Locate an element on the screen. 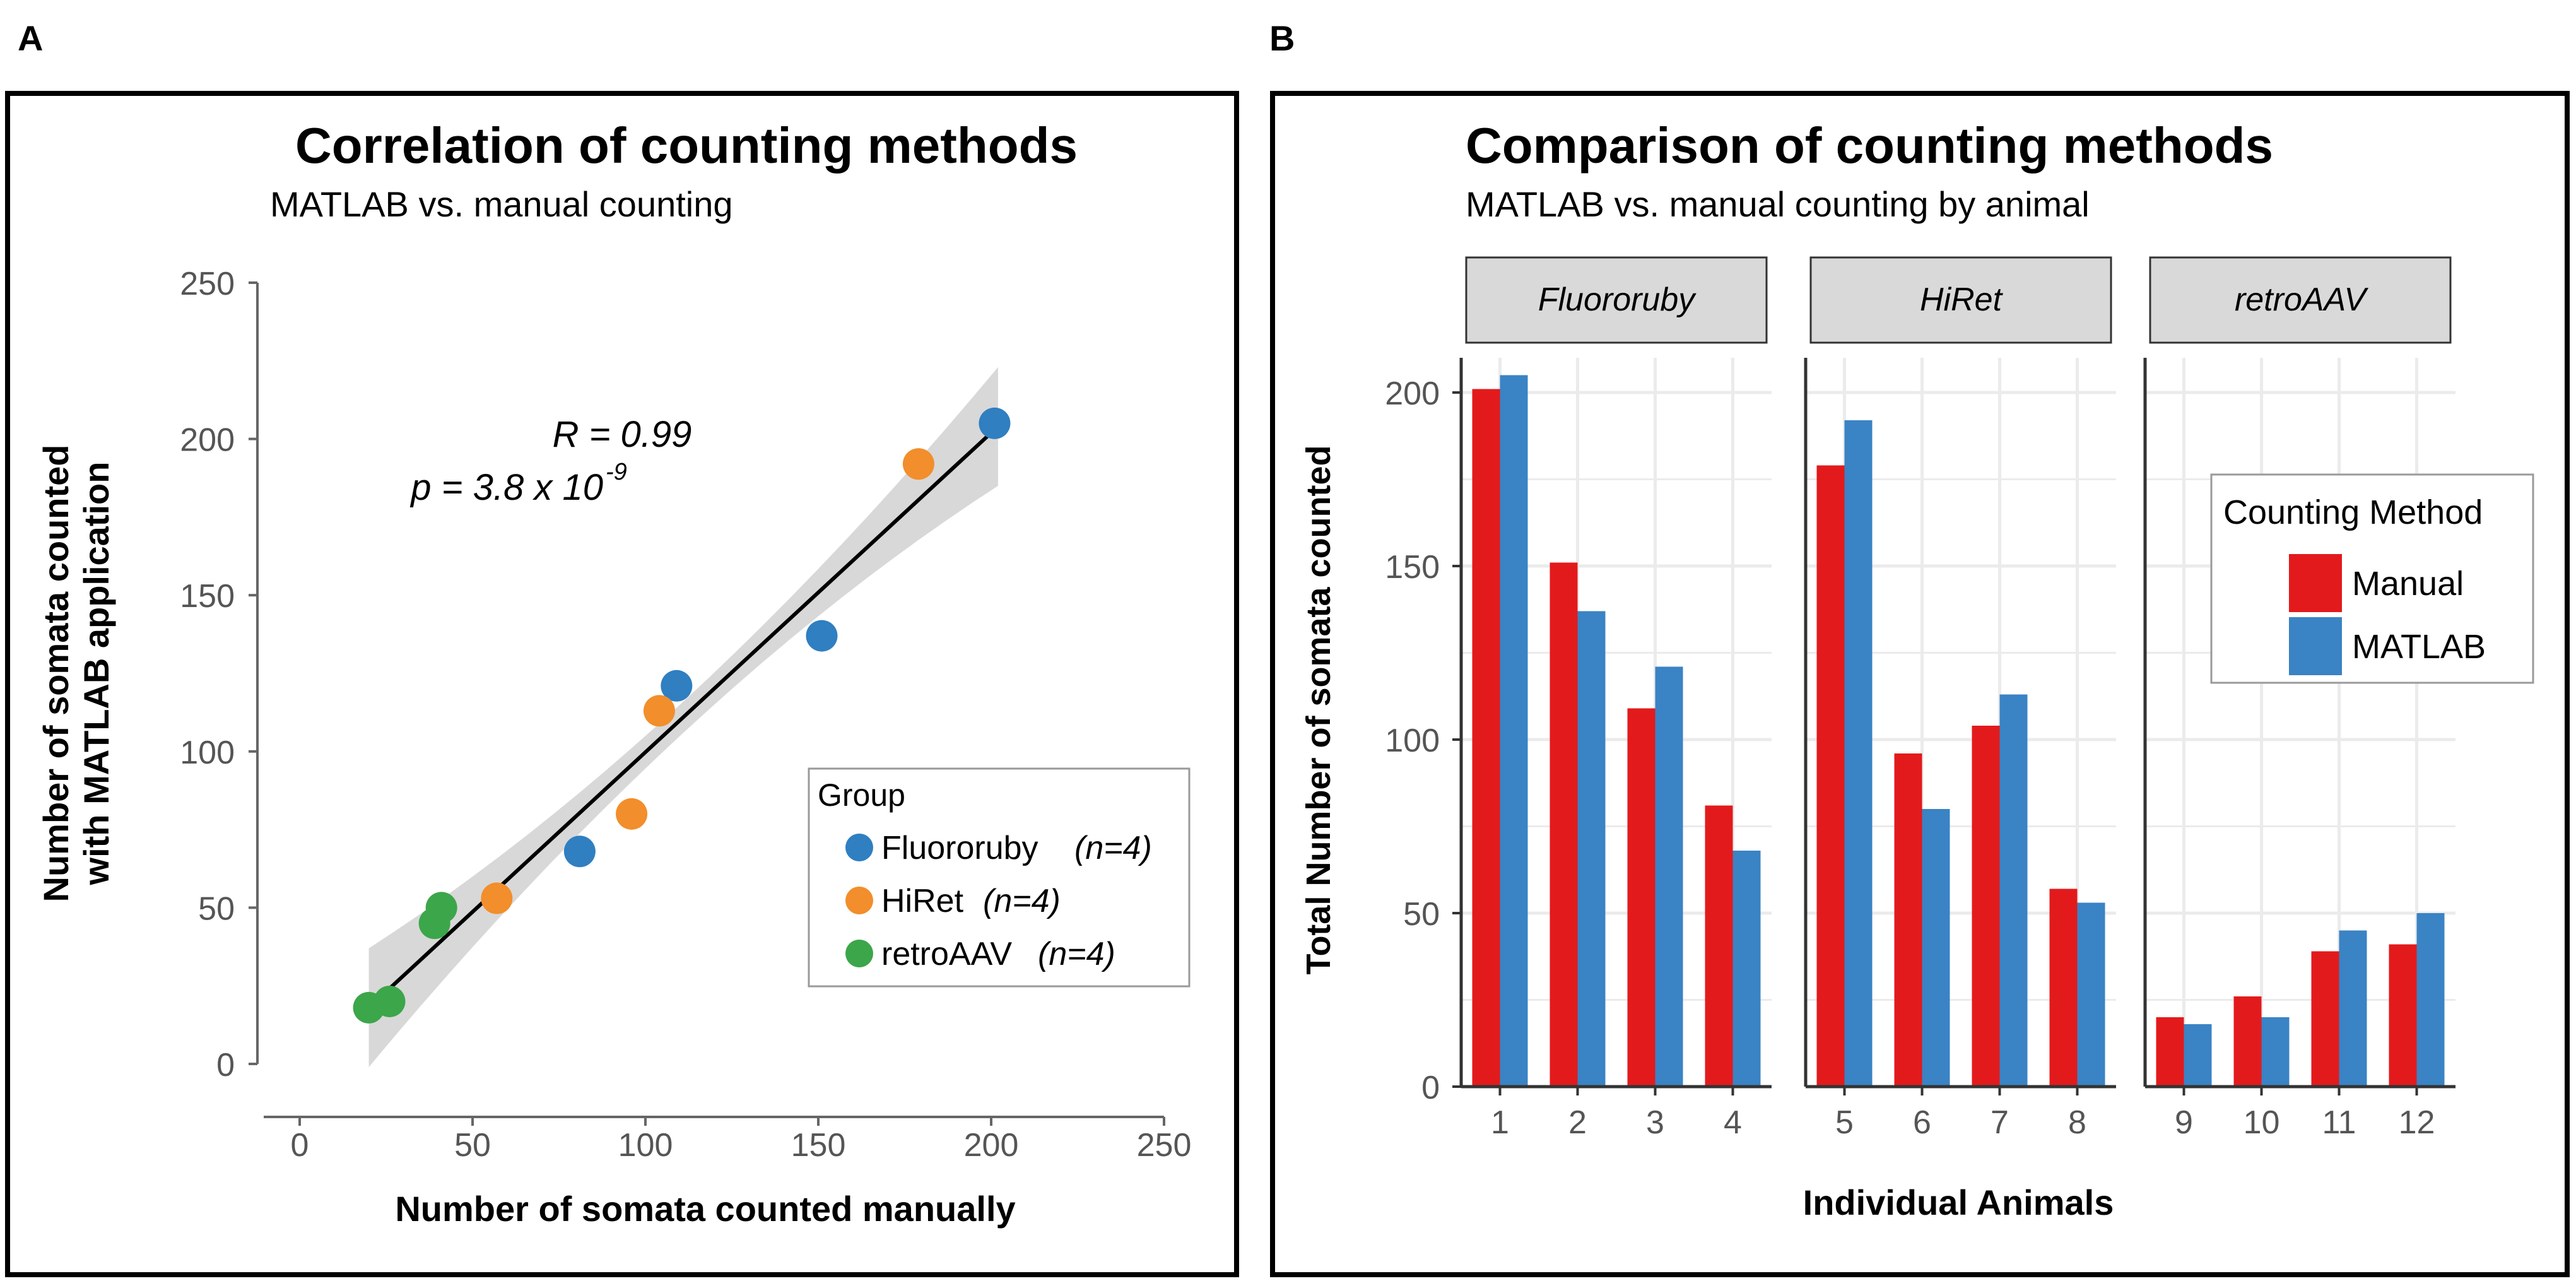 The height and width of the screenshot is (1281, 2576). method-legend: Counting Method Manual MATLAB is located at coordinates (2372, 578).